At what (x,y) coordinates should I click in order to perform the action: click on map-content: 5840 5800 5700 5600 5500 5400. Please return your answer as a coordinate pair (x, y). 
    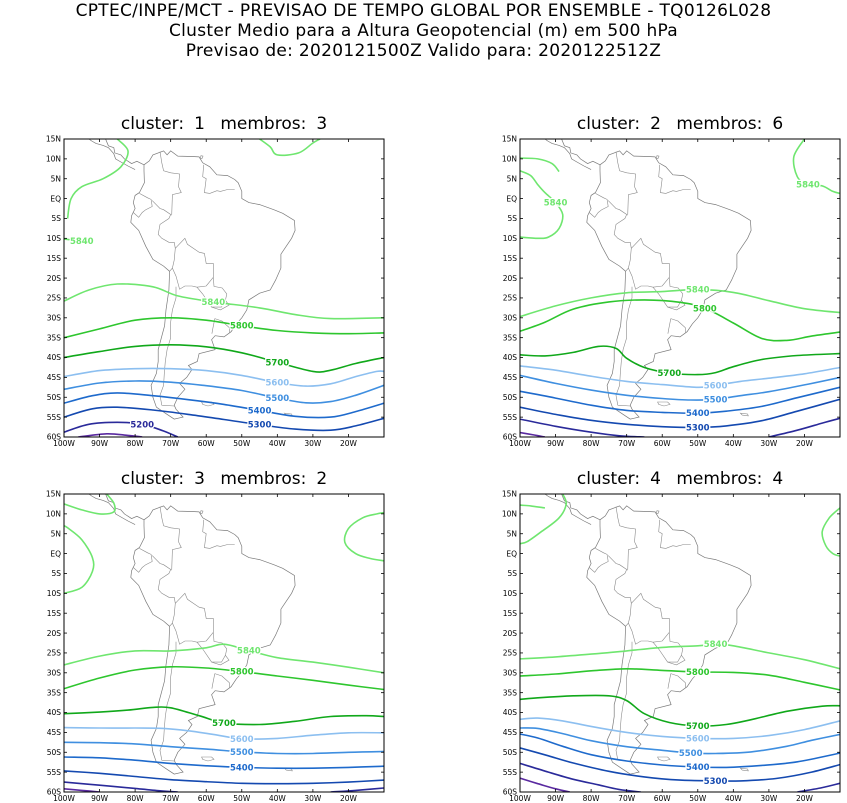
    Looking at the image, I should click on (224, 643).